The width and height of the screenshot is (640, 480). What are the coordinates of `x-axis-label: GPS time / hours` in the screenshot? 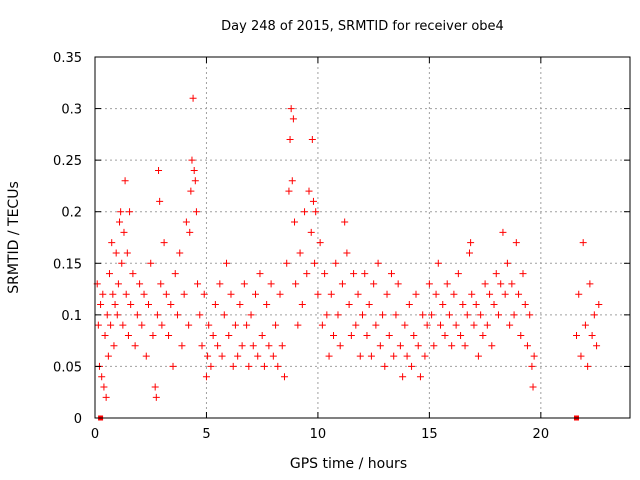 It's located at (348, 464).